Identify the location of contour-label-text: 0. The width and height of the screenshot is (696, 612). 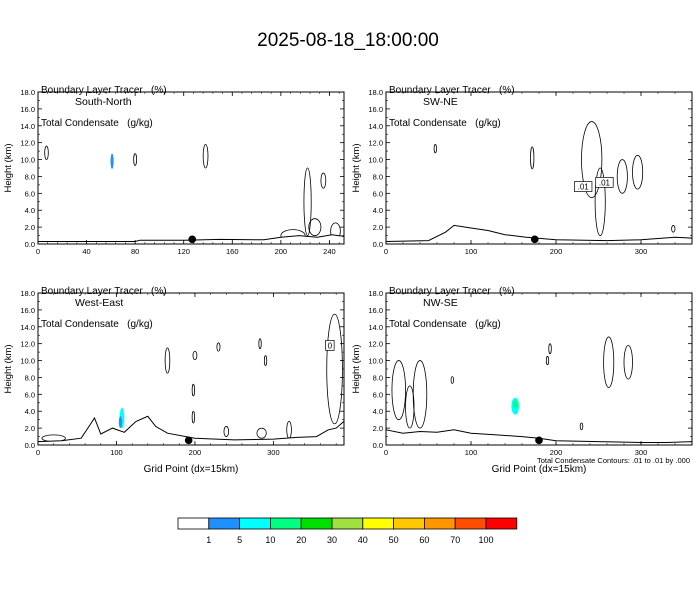
(330, 345).